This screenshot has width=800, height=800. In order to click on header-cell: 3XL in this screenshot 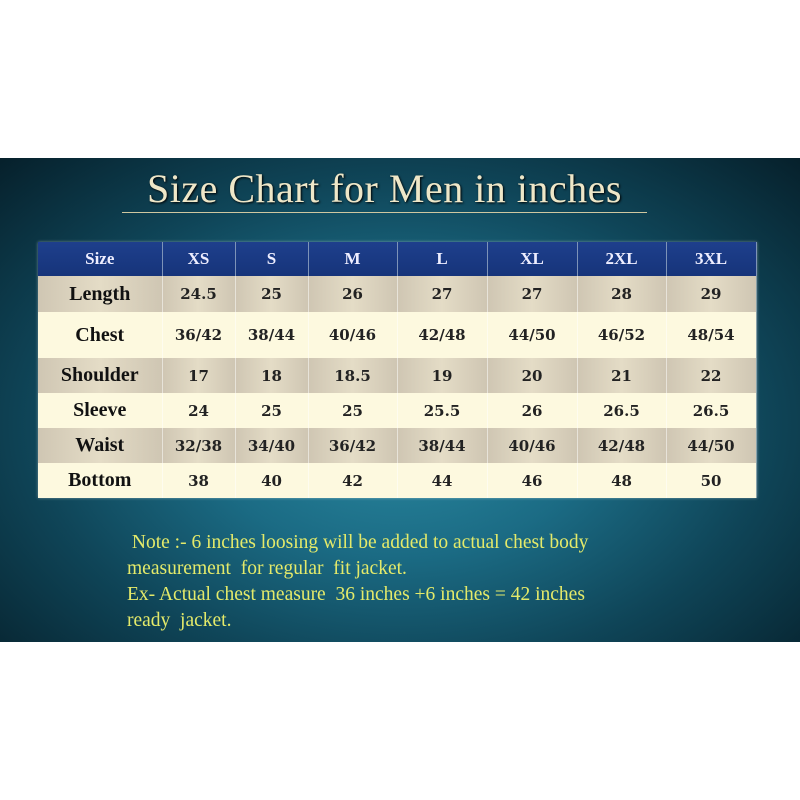, I will do `click(711, 259)`.